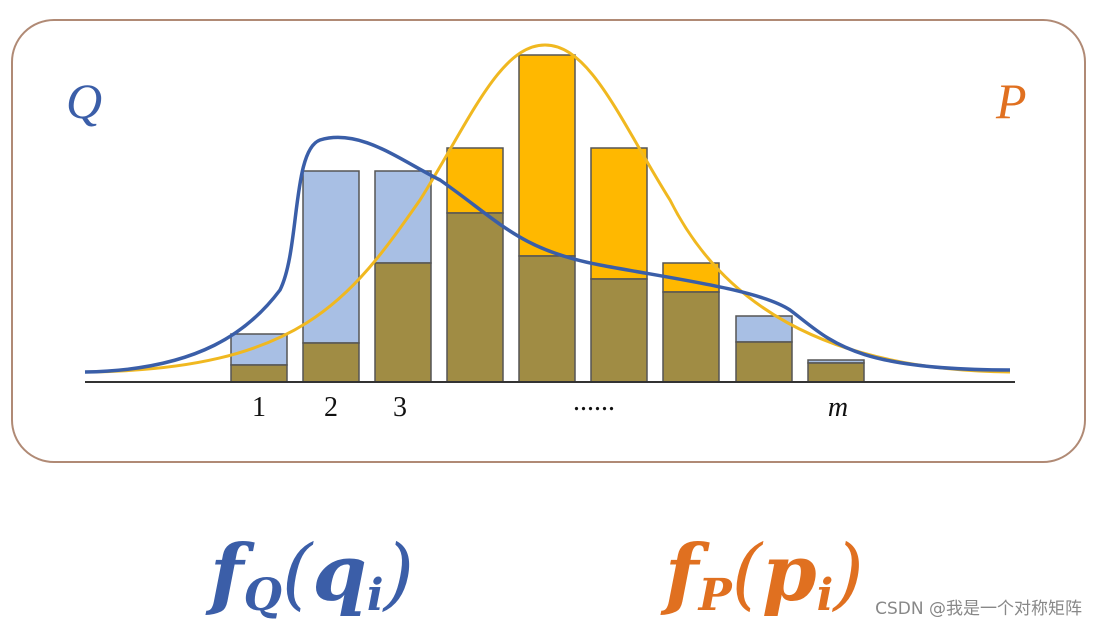 The image size is (1094, 631). Describe the element at coordinates (331, 407) in the screenshot. I see `bin-label: 2` at that location.